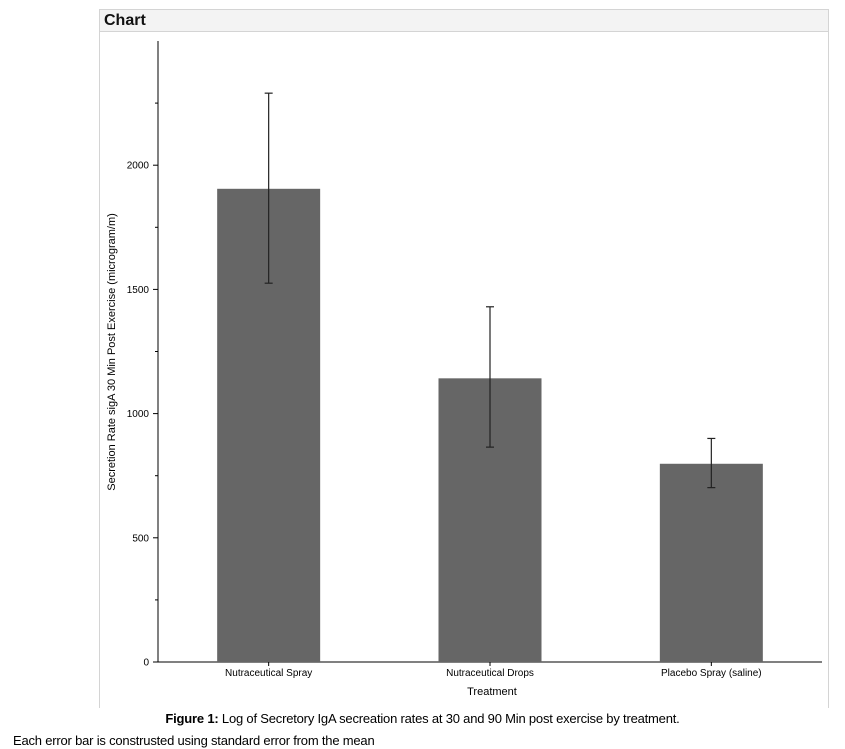 This screenshot has width=845, height=749. I want to click on x-axis-title: Treatment, so click(492, 692).